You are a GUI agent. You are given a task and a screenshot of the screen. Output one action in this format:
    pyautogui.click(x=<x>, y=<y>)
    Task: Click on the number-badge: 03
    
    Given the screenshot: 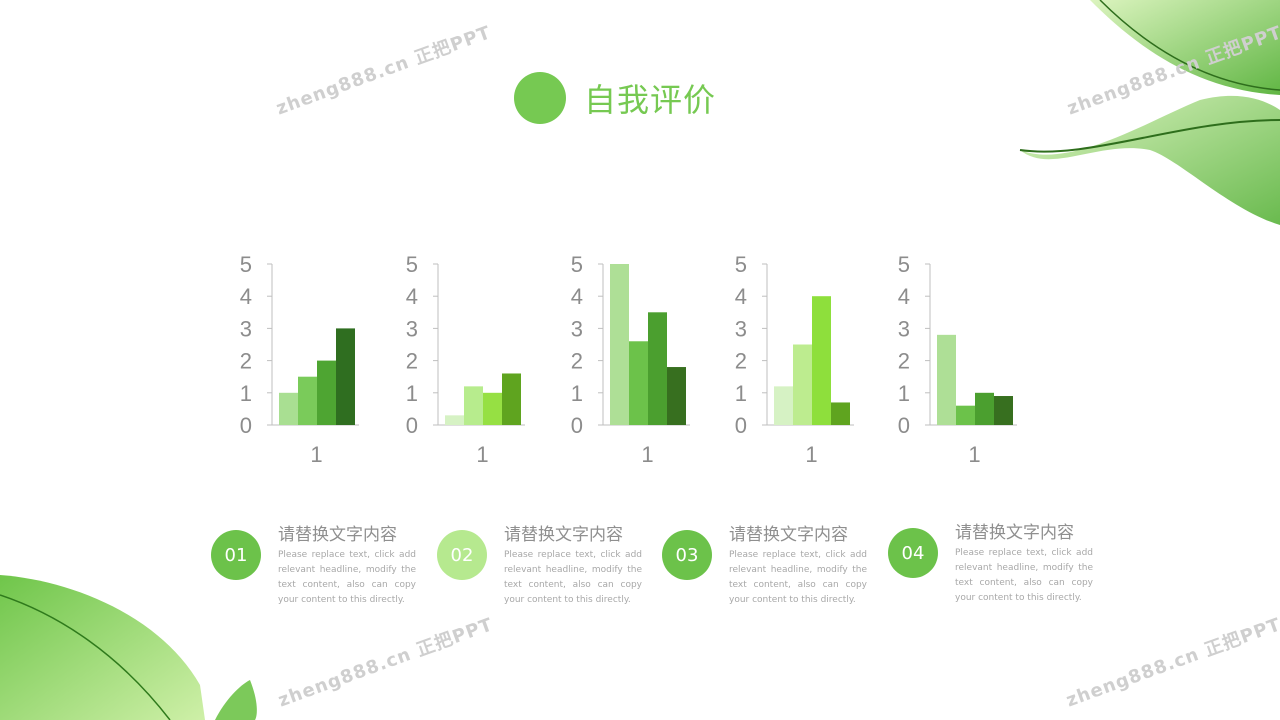 What is the action you would take?
    pyautogui.click(x=687, y=555)
    